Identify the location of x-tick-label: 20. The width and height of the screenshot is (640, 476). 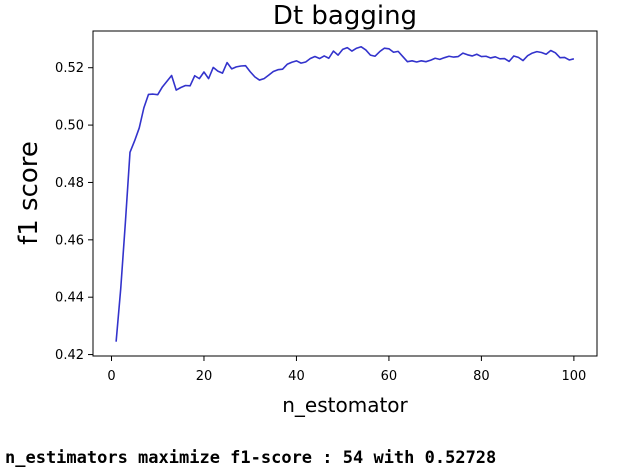
(204, 376).